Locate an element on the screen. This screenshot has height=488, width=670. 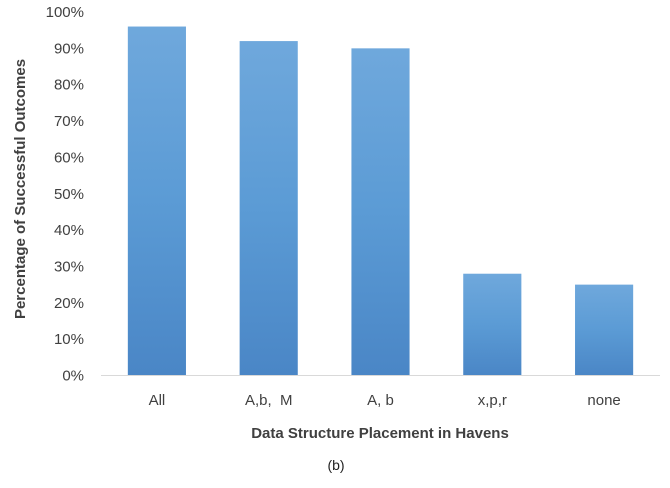
x-tick-label: A, b is located at coordinates (380, 400).